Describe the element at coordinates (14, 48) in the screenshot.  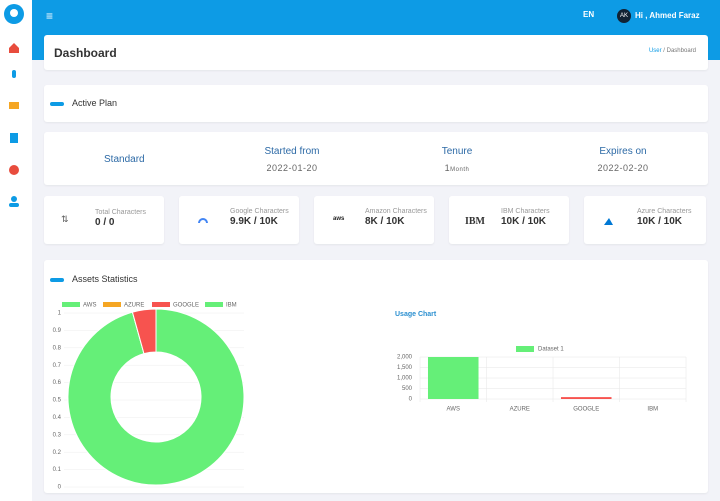
I see `home-icon` at that location.